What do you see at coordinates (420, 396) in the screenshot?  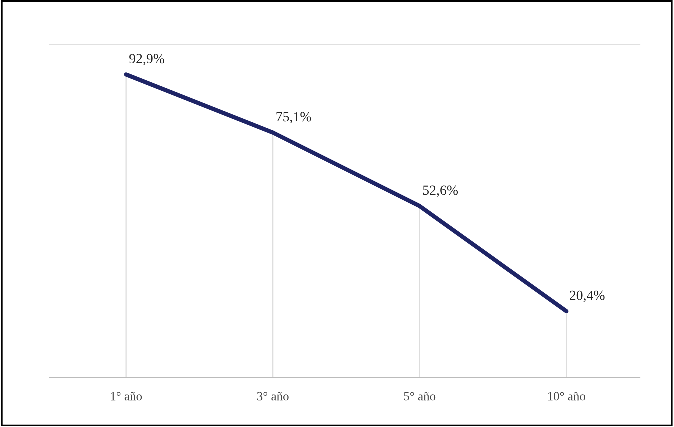 I see `x-tick-label: 5° año` at bounding box center [420, 396].